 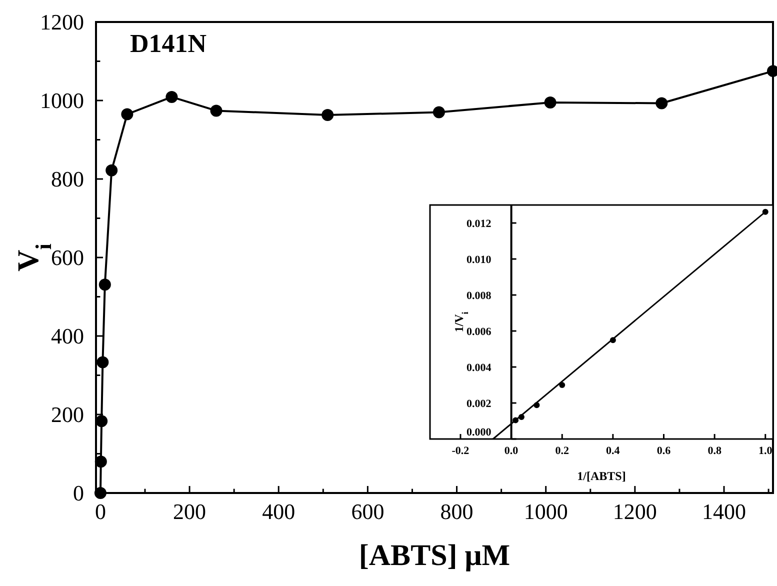 I want to click on x-tick-label: 800, so click(x=457, y=511).